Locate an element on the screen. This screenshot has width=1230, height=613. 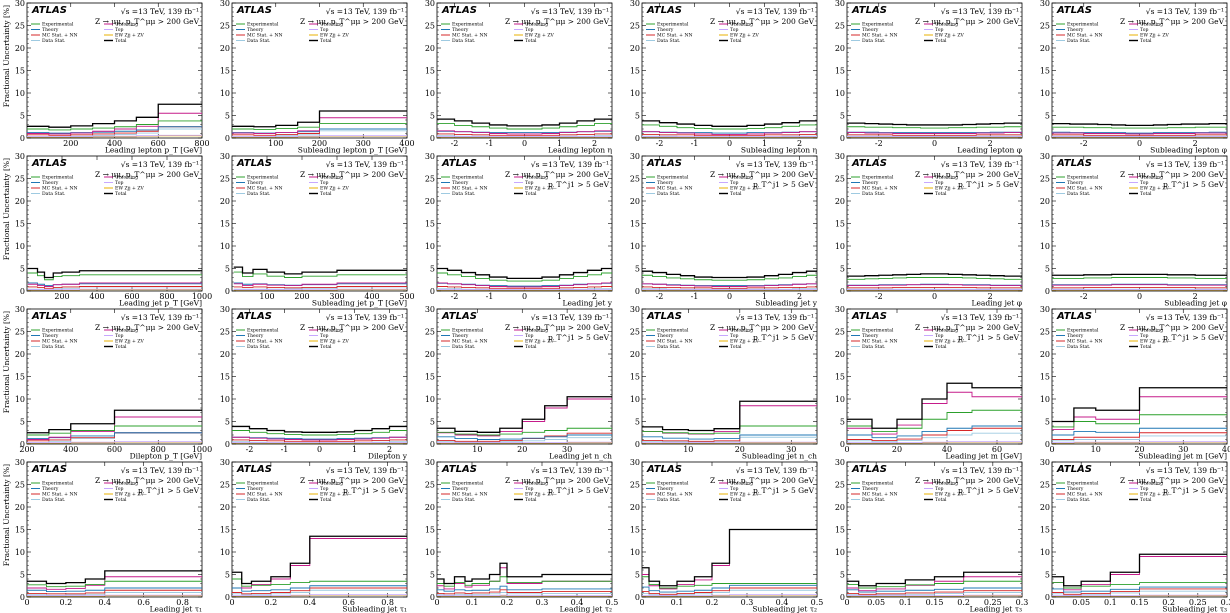
experiment-label: ATLAS is located at coordinates (459, 316).